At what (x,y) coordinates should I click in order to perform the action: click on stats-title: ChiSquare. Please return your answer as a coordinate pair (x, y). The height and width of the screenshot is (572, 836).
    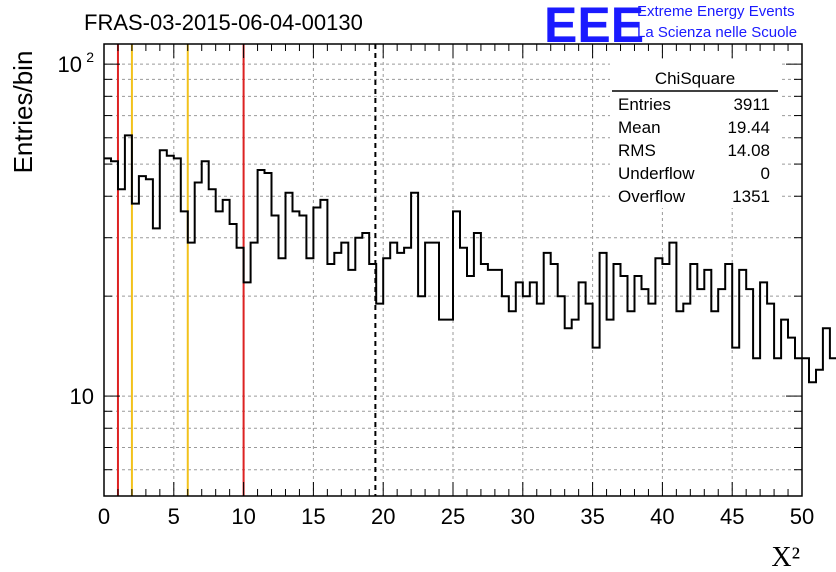
    Looking at the image, I should click on (695, 78).